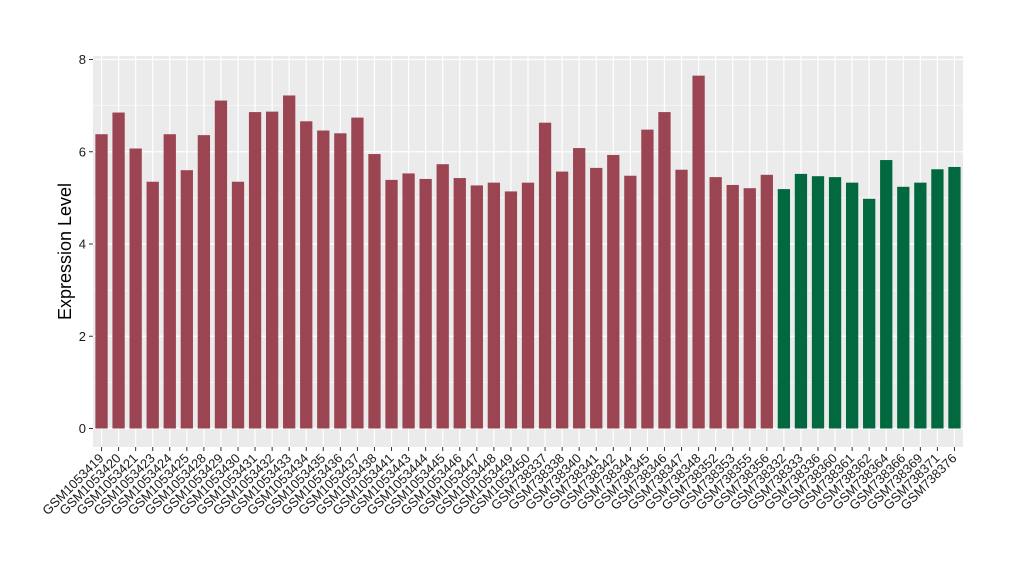 Image resolution: width=1020 pixels, height=585 pixels. I want to click on bar-GSM738340, so click(579, 288).